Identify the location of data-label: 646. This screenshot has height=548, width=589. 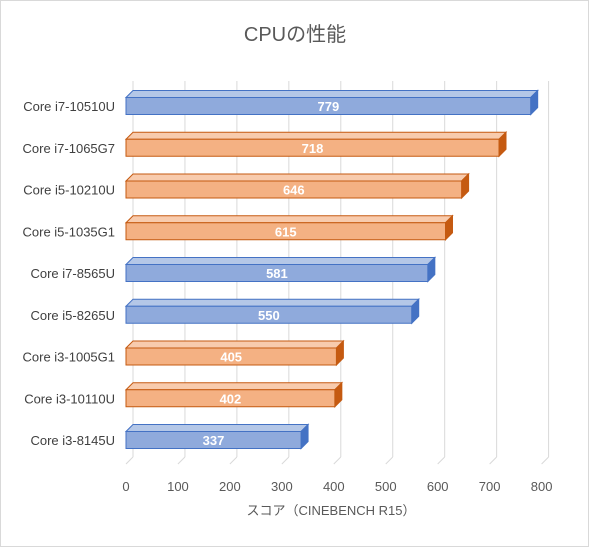
(294, 190).